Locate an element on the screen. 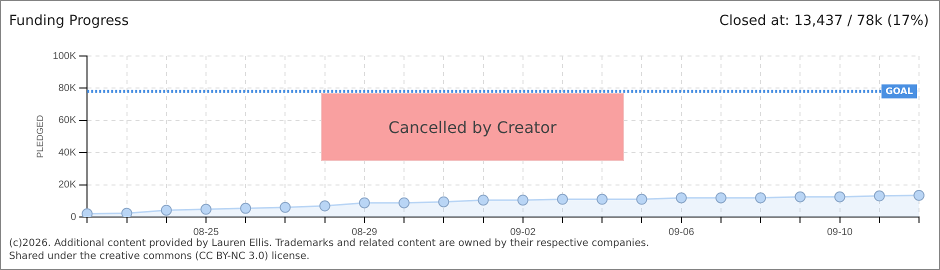  x-tick-label: 08-25 is located at coordinates (206, 232).